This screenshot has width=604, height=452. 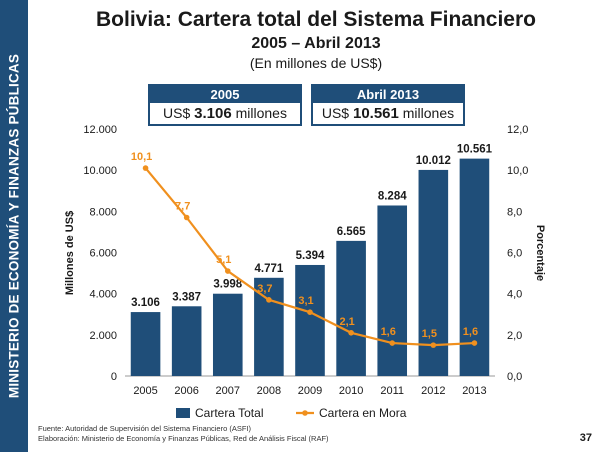 I want to click on chart-units: (En millones de US$), so click(x=316, y=63).